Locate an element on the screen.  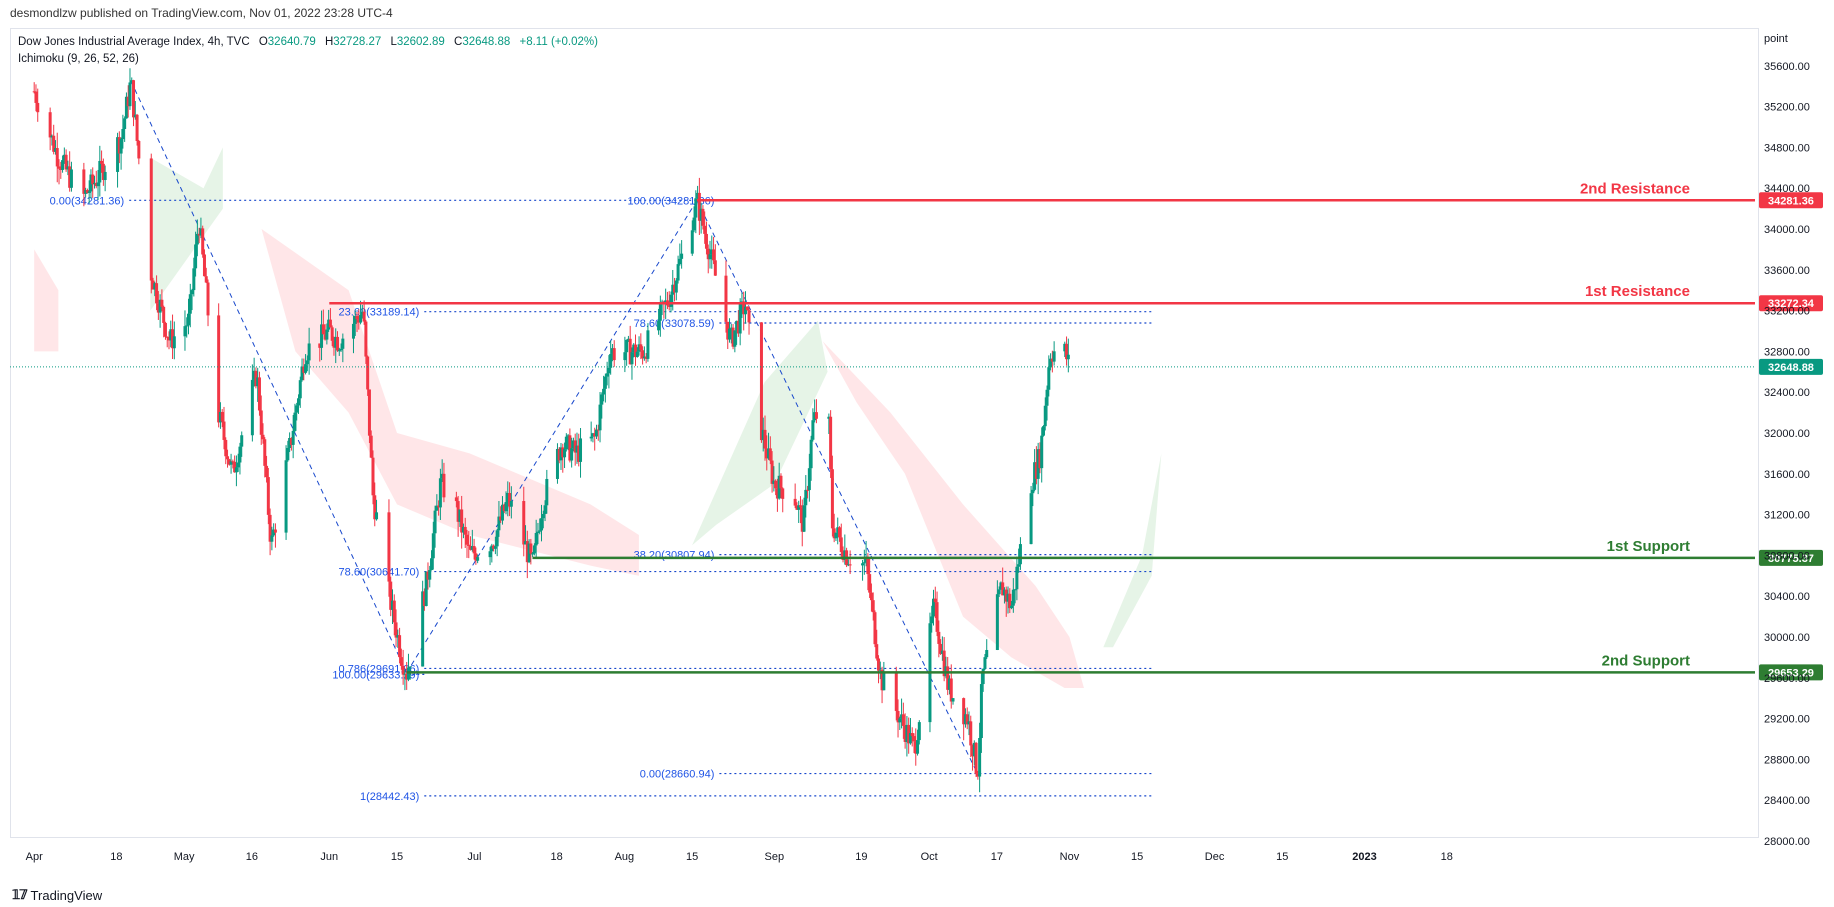
price-tick: 31200.00 is located at coordinates (1787, 516).